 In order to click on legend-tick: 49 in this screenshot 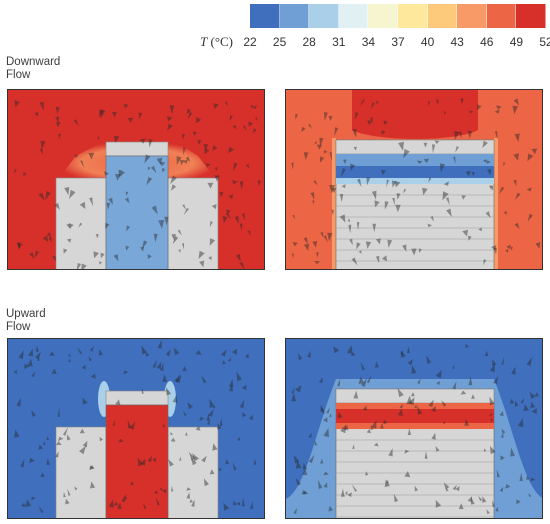, I will do `click(516, 42)`.